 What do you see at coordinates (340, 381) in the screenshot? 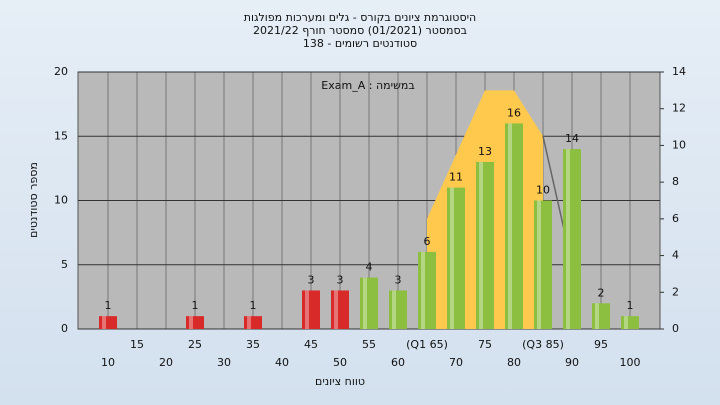
I see `x-axis-label: טווח ציונים` at bounding box center [340, 381].